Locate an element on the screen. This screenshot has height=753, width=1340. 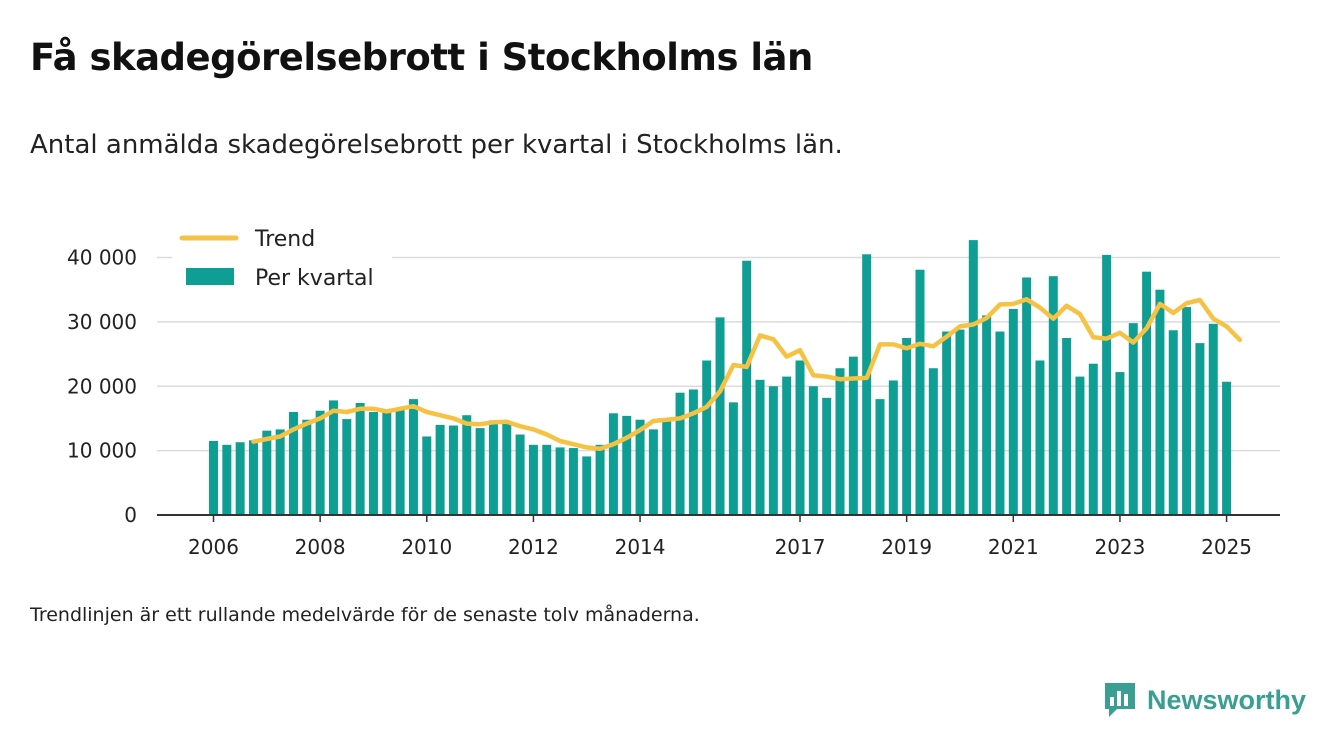
y-tick-label-10000: 10 000 is located at coordinates (102, 451).